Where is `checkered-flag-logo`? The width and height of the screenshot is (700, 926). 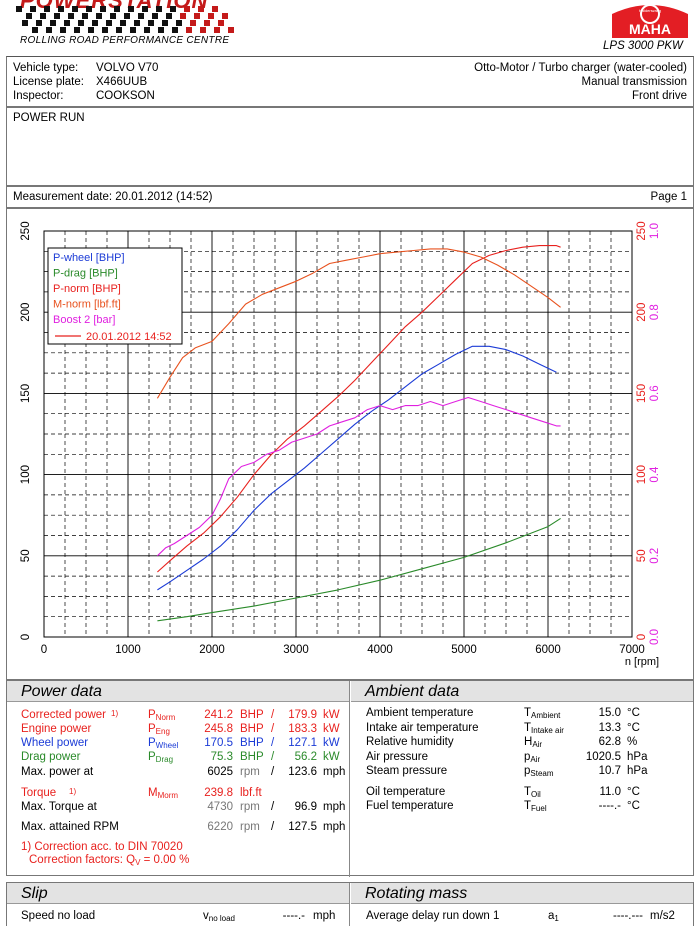
checkered-flag-logo is located at coordinates (125, 19).